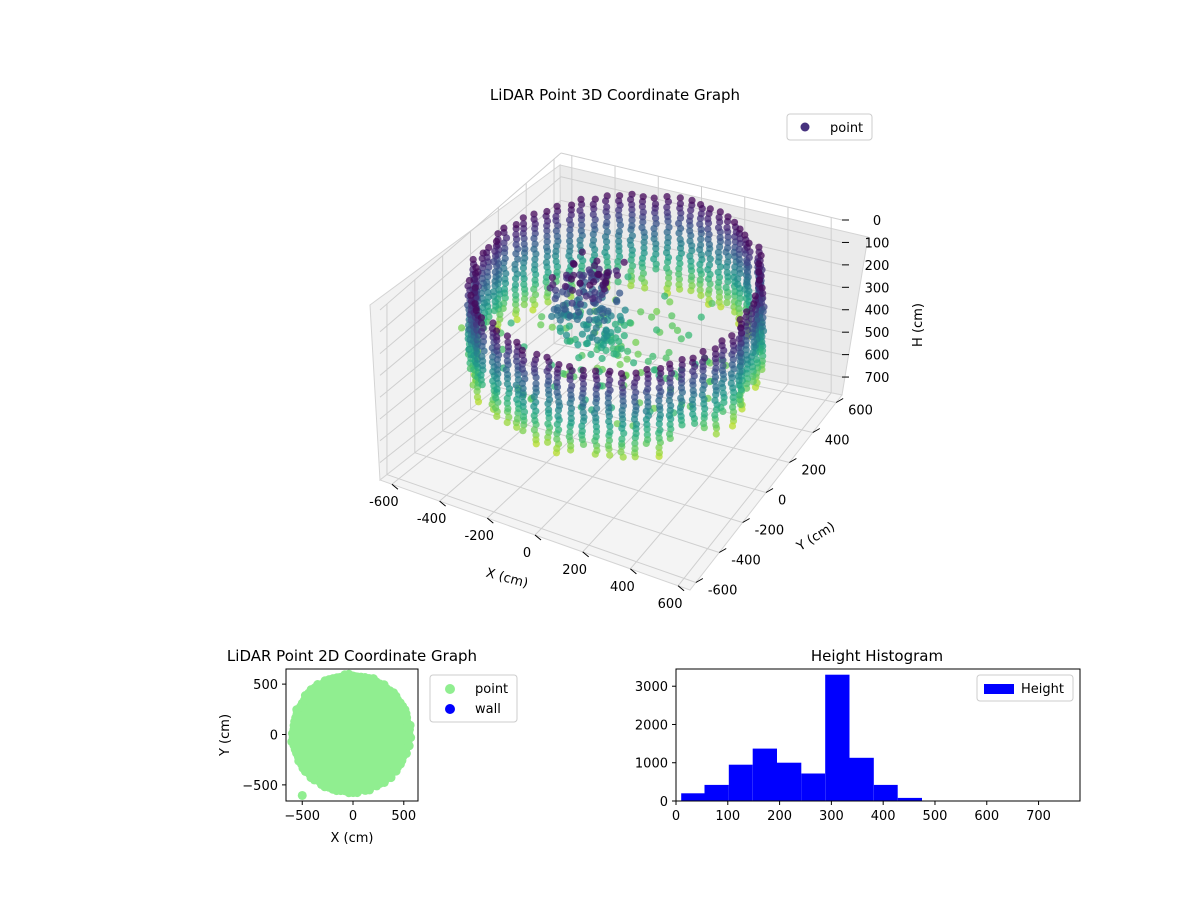 The height and width of the screenshot is (900, 1200). Describe the element at coordinates (883, 816) in the screenshot. I see `x-tick-label-hist: 400` at that location.